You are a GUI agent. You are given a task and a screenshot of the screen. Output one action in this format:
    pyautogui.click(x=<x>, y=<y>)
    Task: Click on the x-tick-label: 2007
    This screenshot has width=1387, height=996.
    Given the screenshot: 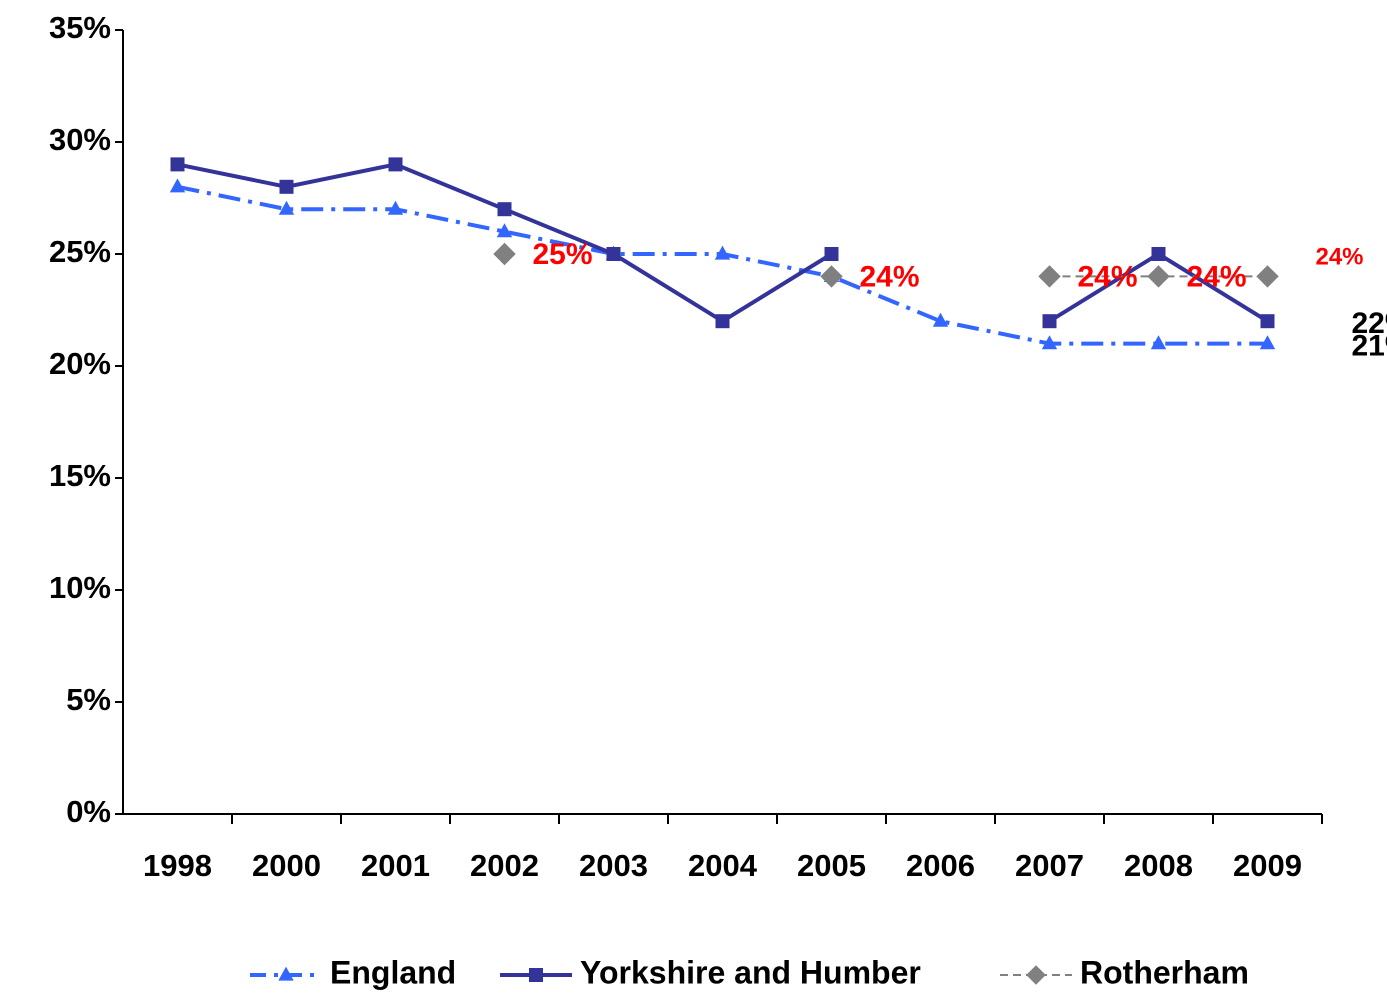 What is the action you would take?
    pyautogui.click(x=1049, y=865)
    